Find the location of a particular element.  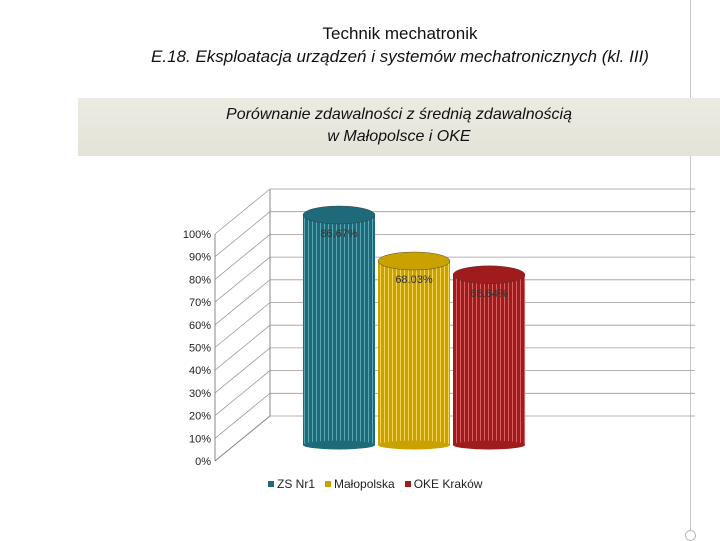

legend-item: OKE Kraków is located at coordinates (443, 484).